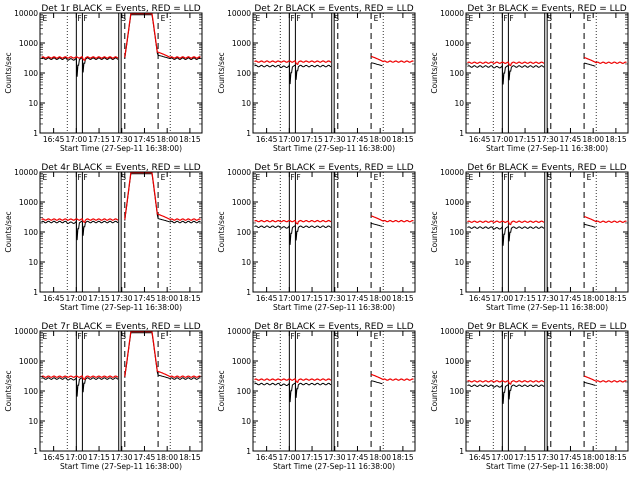 The width and height of the screenshot is (640, 480). Describe the element at coordinates (121, 356) in the screenshot. I see `series-lld` at that location.